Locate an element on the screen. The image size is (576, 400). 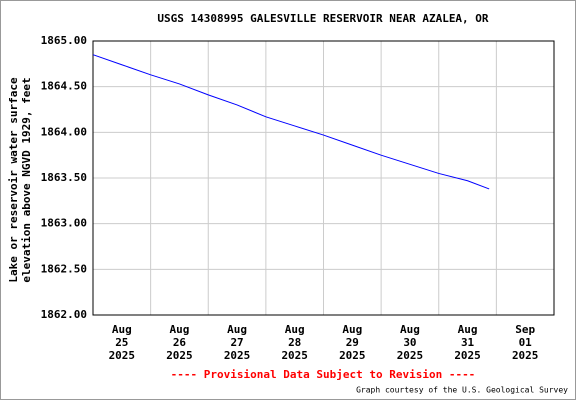
x-tick-label: 01 is located at coordinates (526, 342).